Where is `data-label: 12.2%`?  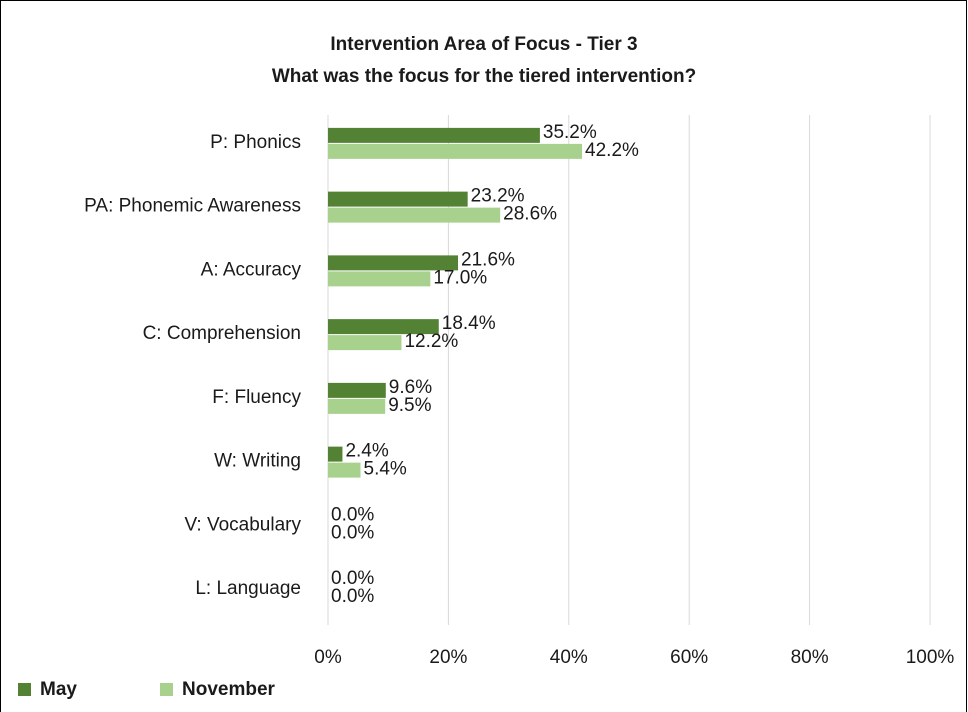
data-label: 12.2% is located at coordinates (431, 341).